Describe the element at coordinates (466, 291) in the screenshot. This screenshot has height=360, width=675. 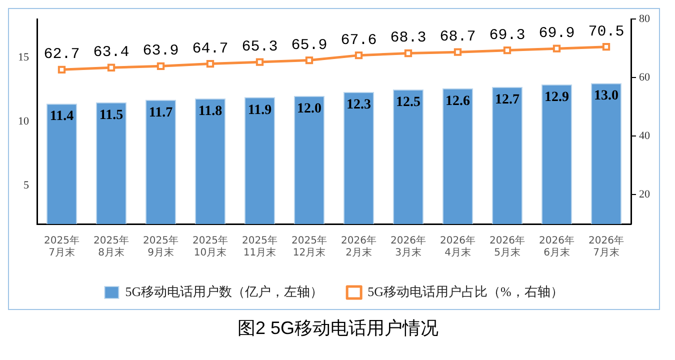
I see `legend-label: 5G移动电话用户占比（%，右轴）` at that location.